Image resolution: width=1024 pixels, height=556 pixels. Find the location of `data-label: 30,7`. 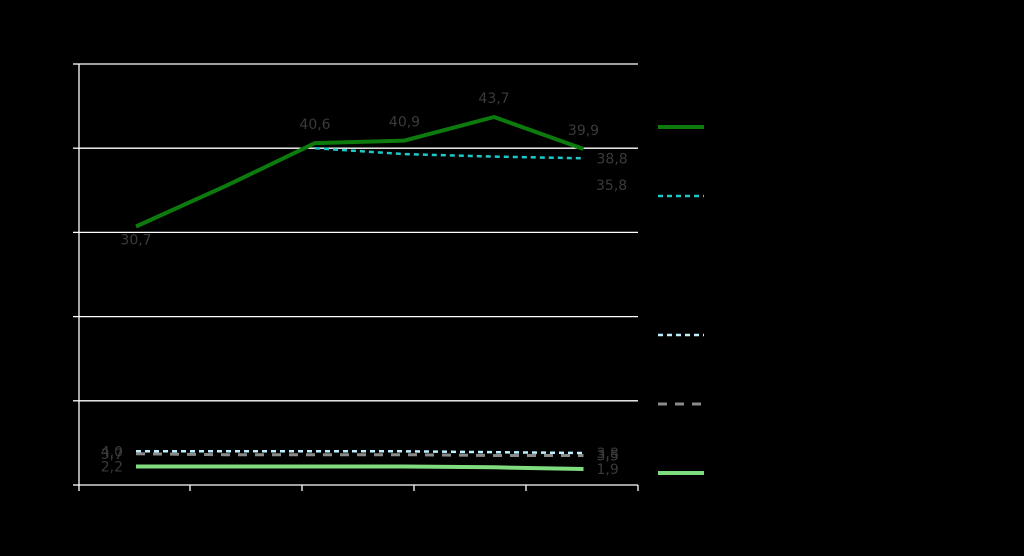

data-label: 30,7 is located at coordinates (135, 241).